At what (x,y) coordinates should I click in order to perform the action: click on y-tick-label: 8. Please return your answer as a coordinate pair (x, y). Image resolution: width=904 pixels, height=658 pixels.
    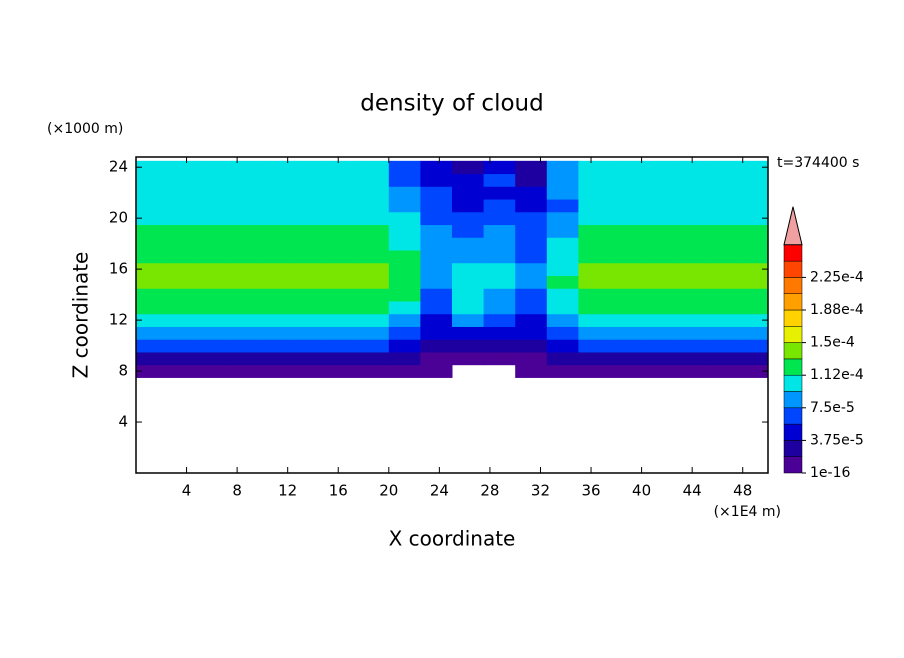
    Looking at the image, I should click on (123, 371).